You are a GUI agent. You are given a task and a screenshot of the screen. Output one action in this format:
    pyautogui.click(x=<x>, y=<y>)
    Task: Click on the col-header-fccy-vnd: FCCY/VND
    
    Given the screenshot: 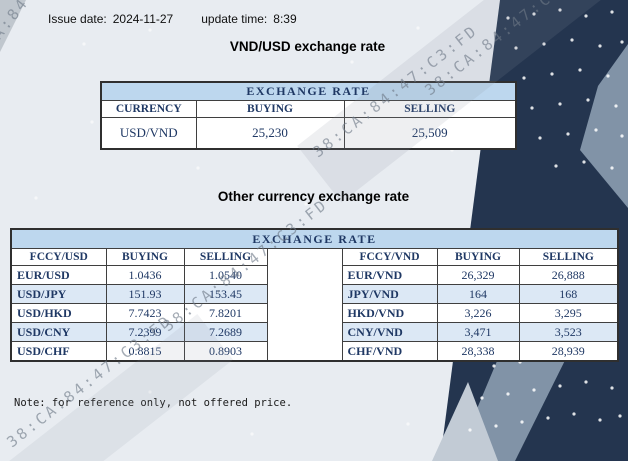 What is the action you would take?
    pyautogui.click(x=389, y=257)
    